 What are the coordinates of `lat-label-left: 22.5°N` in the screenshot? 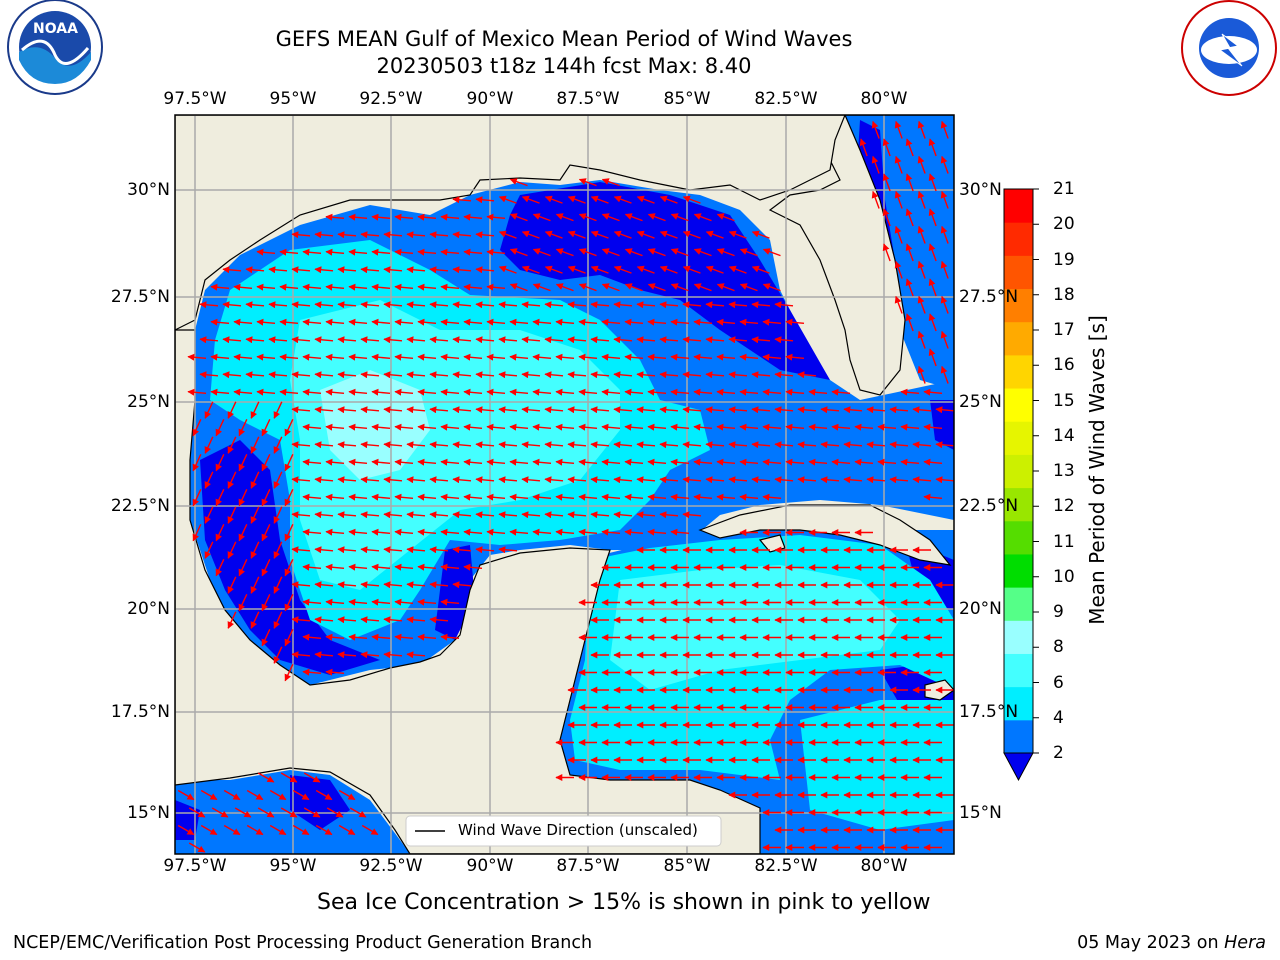 It's located at (140, 506).